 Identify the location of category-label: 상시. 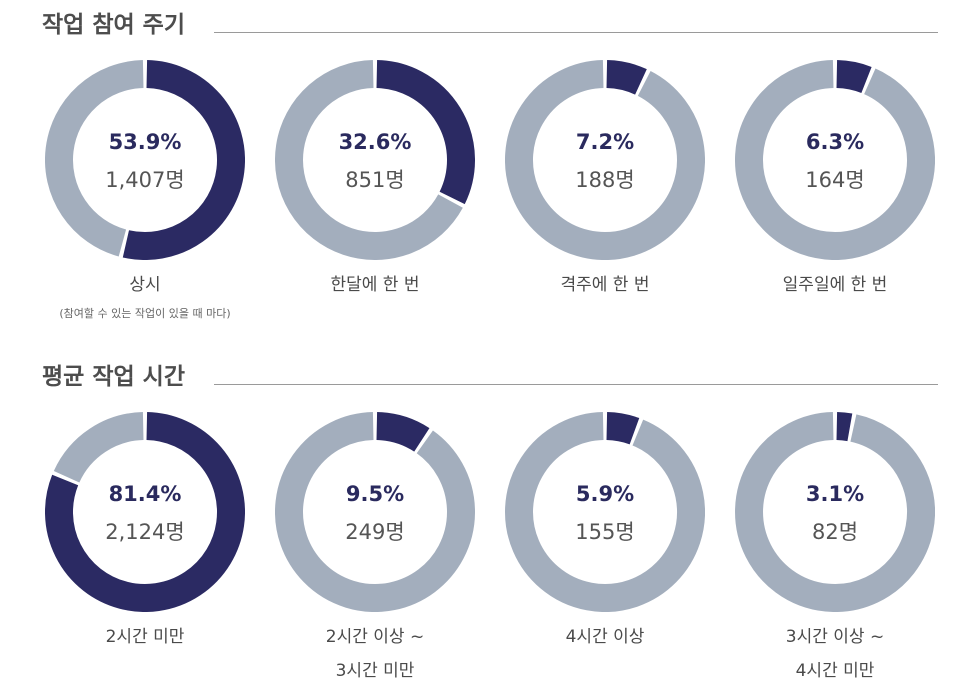
(145, 285).